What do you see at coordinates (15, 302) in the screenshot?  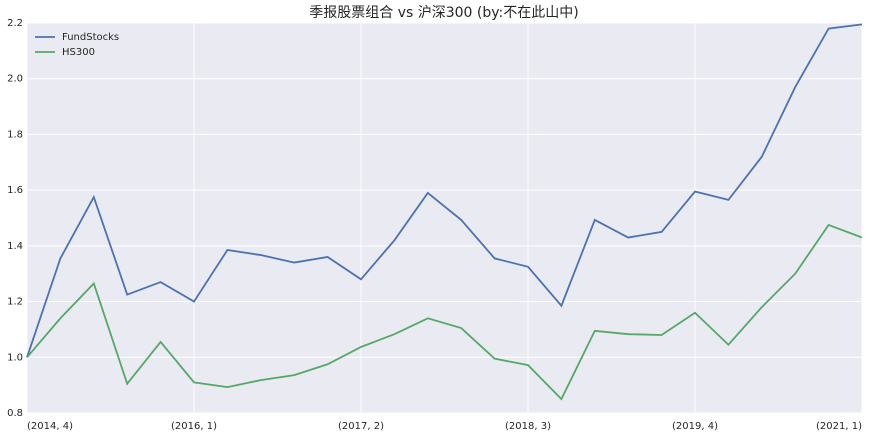 I see `y-tick-label: 1.2` at bounding box center [15, 302].